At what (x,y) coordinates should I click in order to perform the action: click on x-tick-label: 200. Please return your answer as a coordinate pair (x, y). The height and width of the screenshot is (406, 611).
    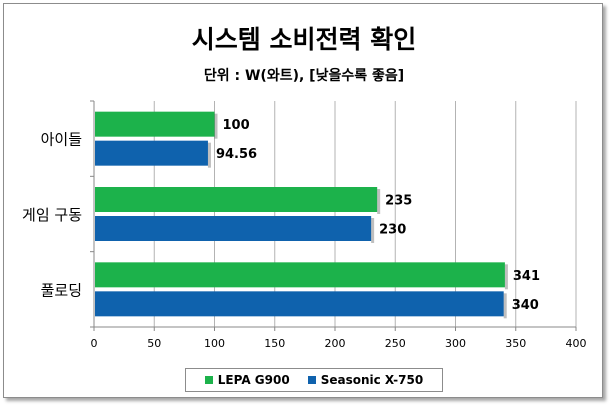
    Looking at the image, I should click on (335, 343).